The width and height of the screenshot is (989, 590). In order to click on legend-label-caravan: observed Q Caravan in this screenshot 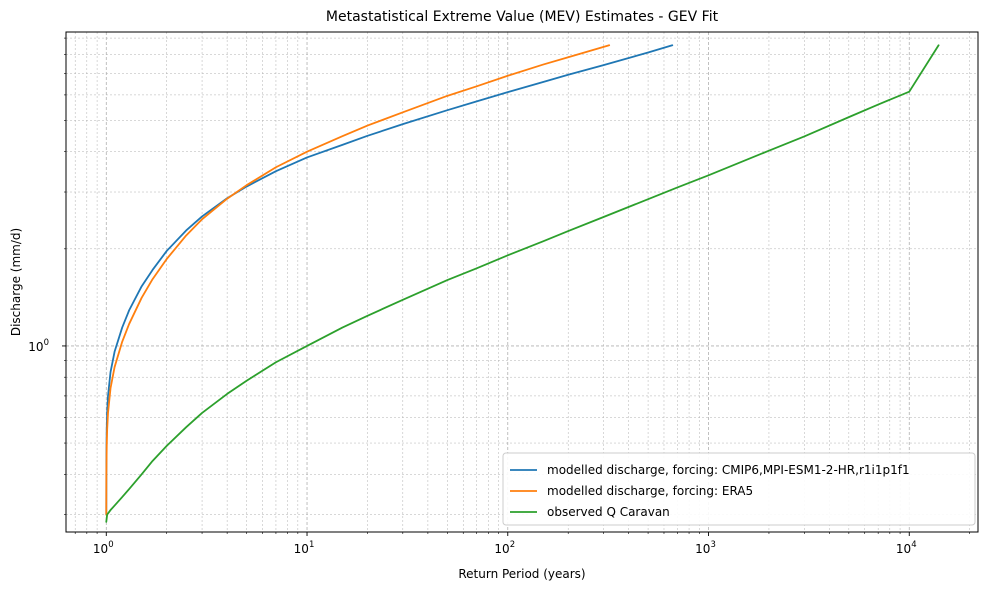, I will do `click(608, 512)`.